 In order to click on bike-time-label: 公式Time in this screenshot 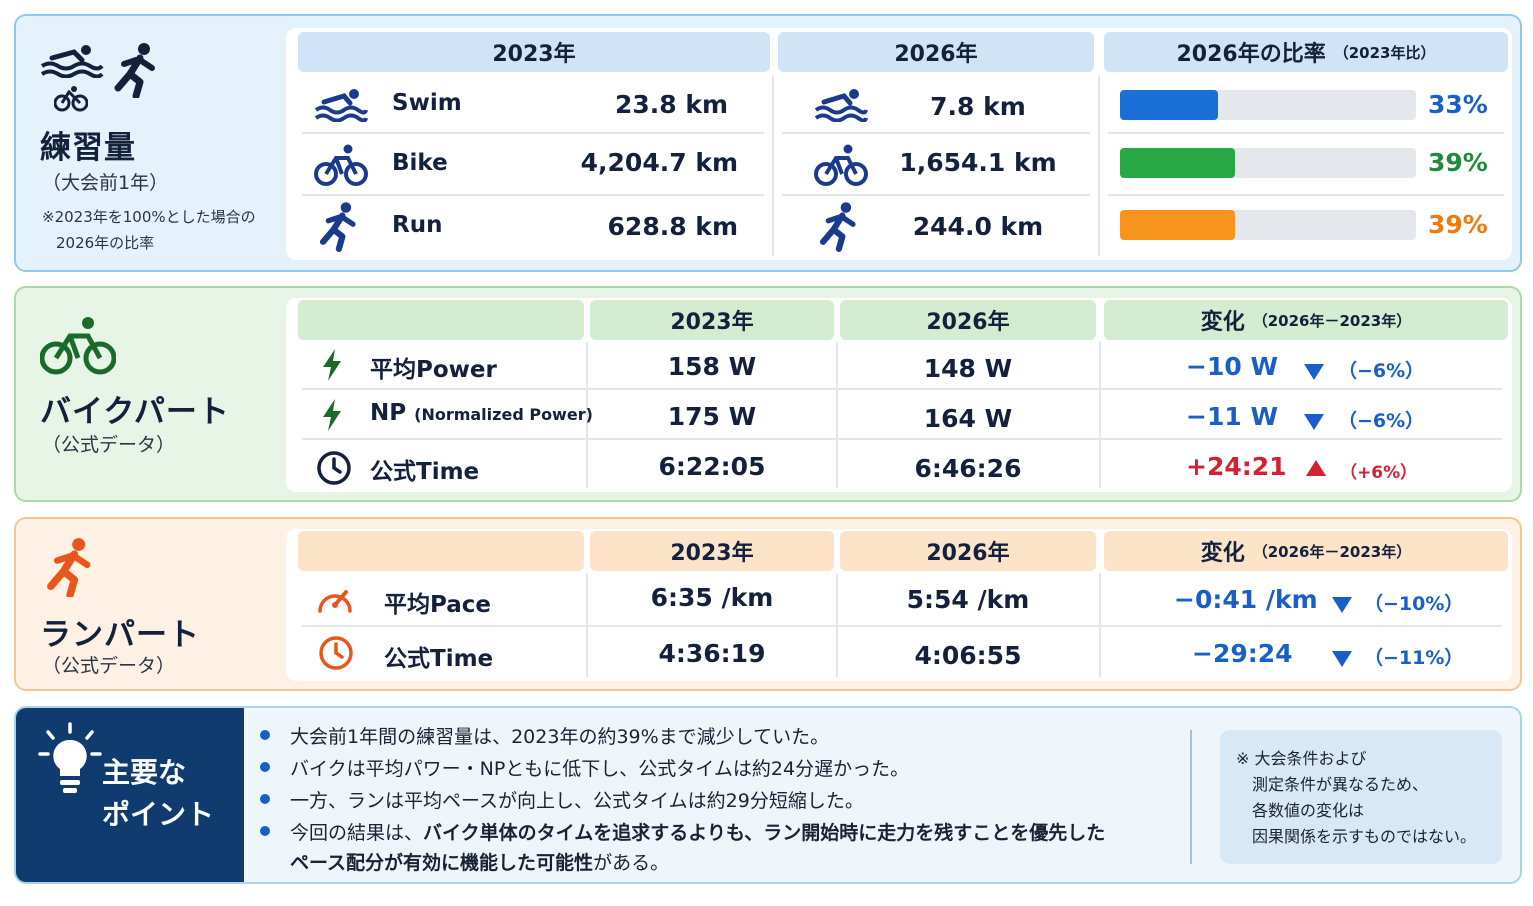, I will do `click(425, 472)`.